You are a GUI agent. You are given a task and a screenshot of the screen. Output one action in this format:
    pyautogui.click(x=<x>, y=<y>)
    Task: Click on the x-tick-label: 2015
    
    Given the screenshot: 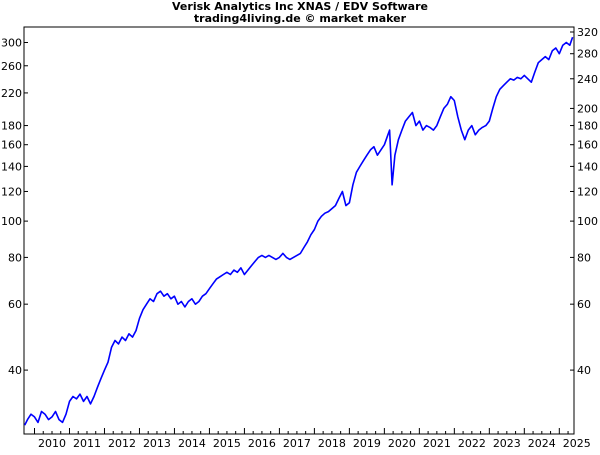 What is the action you would take?
    pyautogui.click(x=227, y=443)
    